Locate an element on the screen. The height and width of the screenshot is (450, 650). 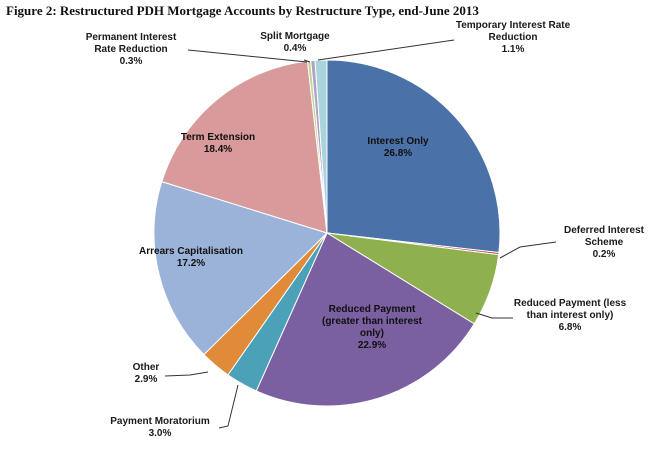
slice-label-term-extension: Term Extension 18.4% is located at coordinates (218, 143).